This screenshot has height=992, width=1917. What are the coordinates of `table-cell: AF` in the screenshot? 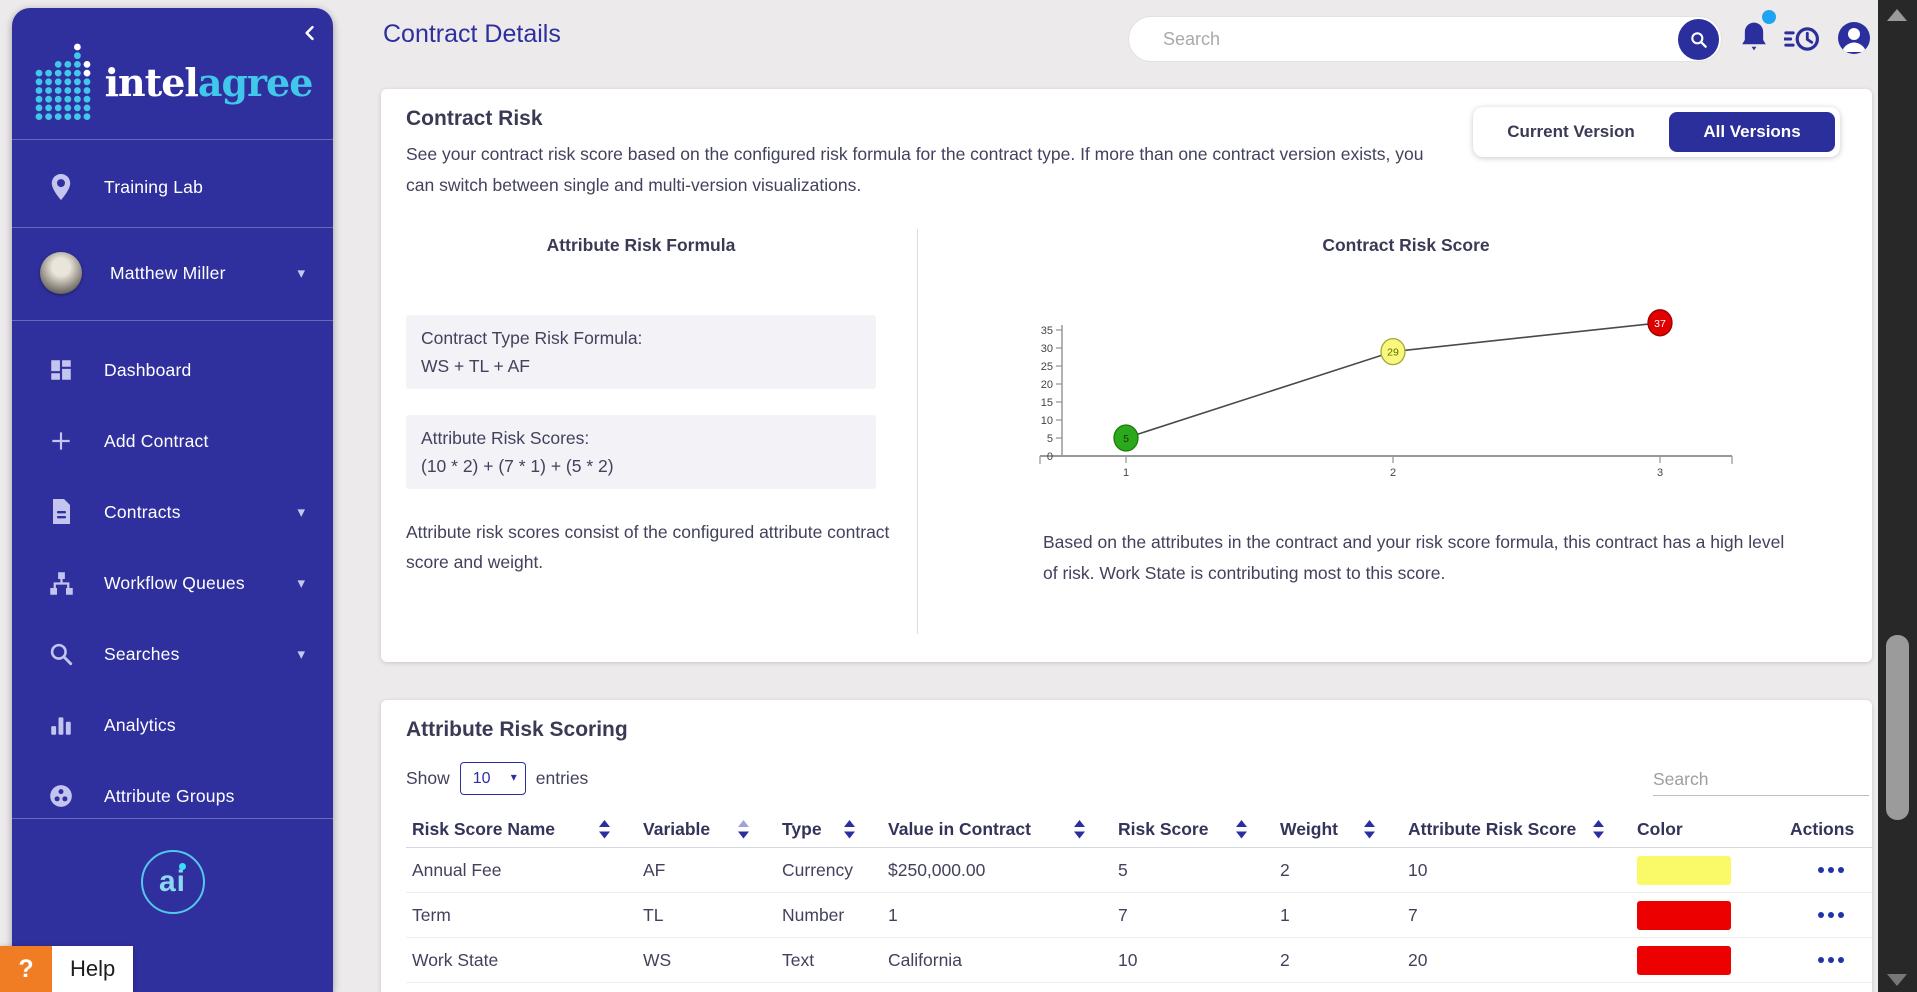 It's located at (654, 869).